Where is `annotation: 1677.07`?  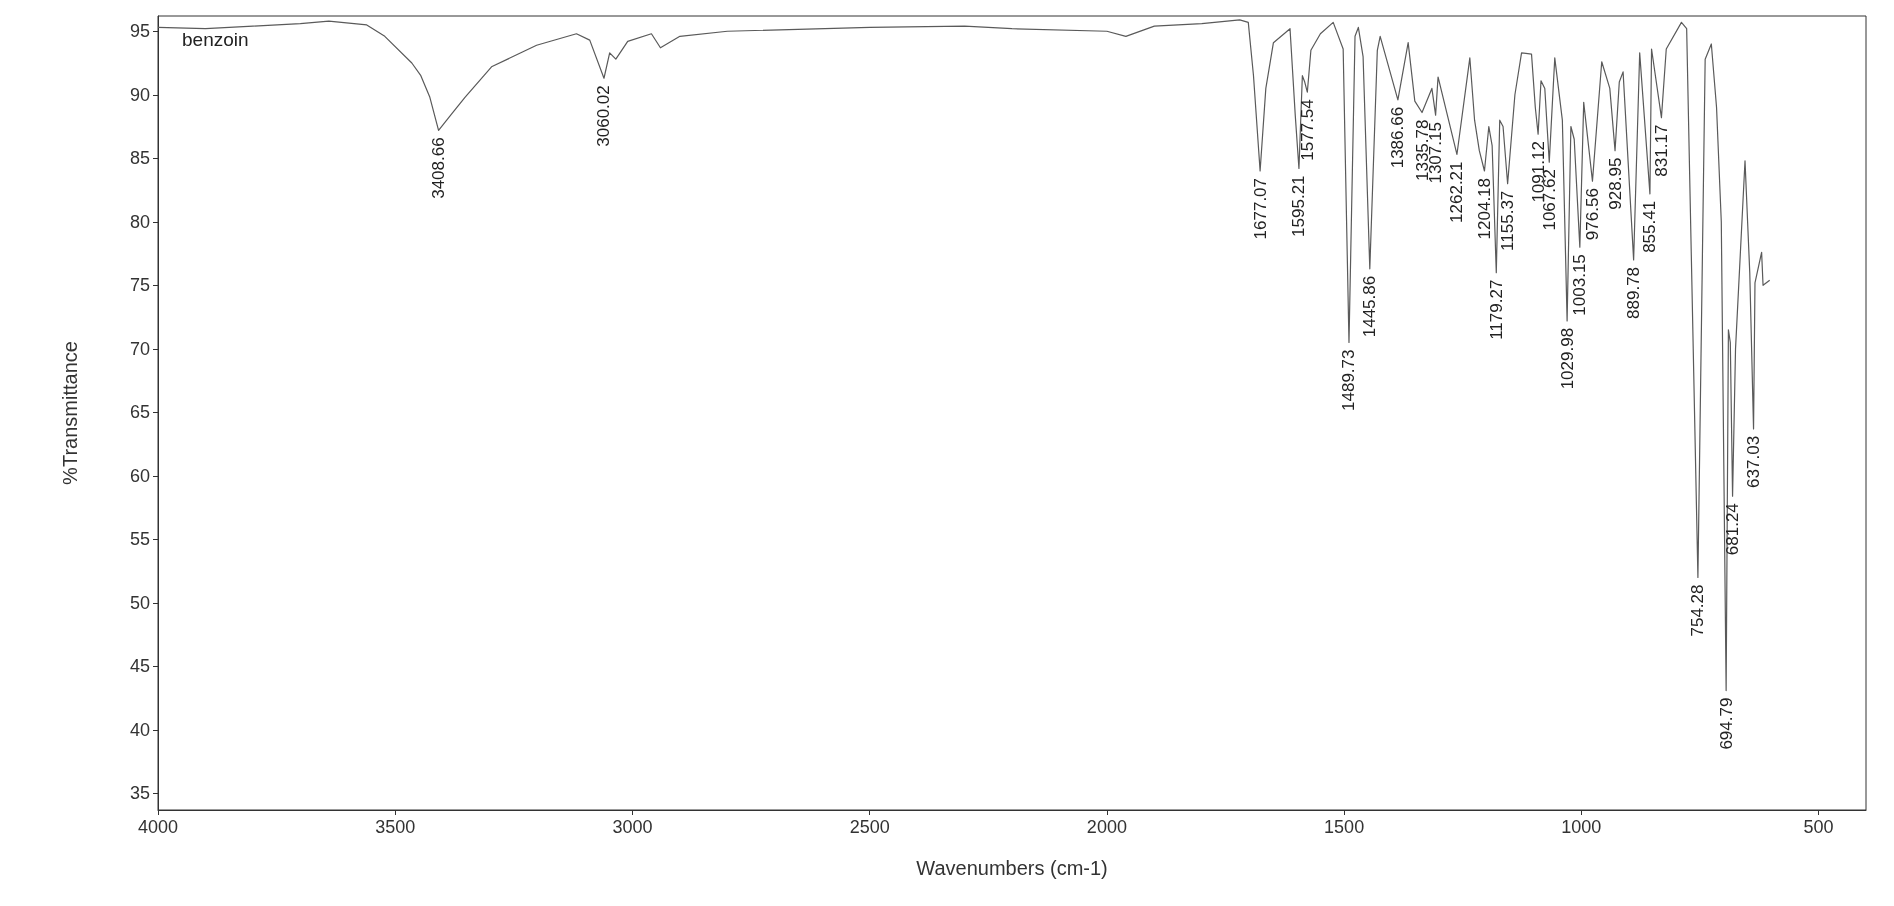 annotation: 1677.07 is located at coordinates (1260, 208).